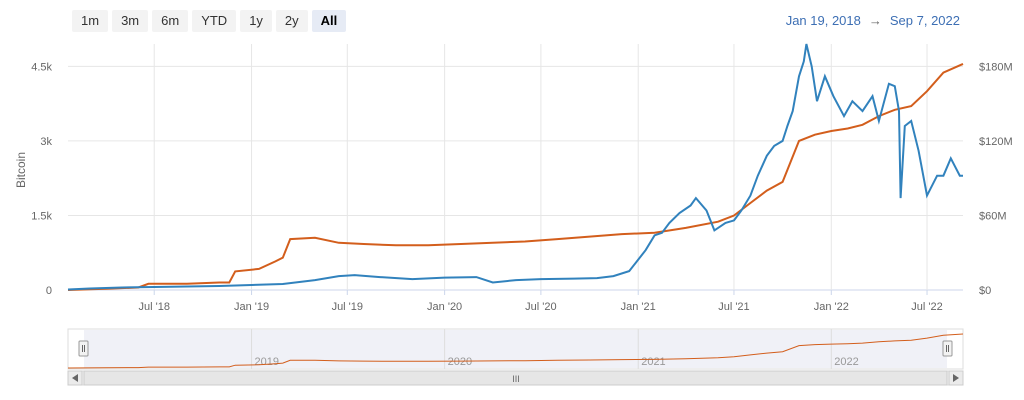  I want to click on y-right-tick-label: $0, so click(985, 291).